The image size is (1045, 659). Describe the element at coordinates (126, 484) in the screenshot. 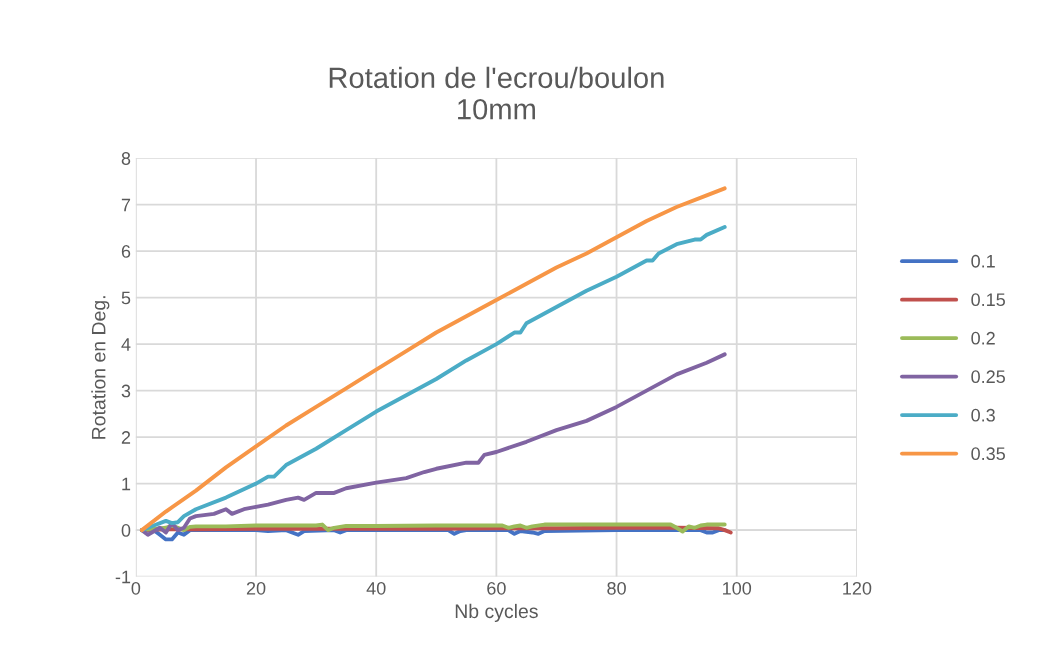

I see `y-tick-label: 1` at that location.